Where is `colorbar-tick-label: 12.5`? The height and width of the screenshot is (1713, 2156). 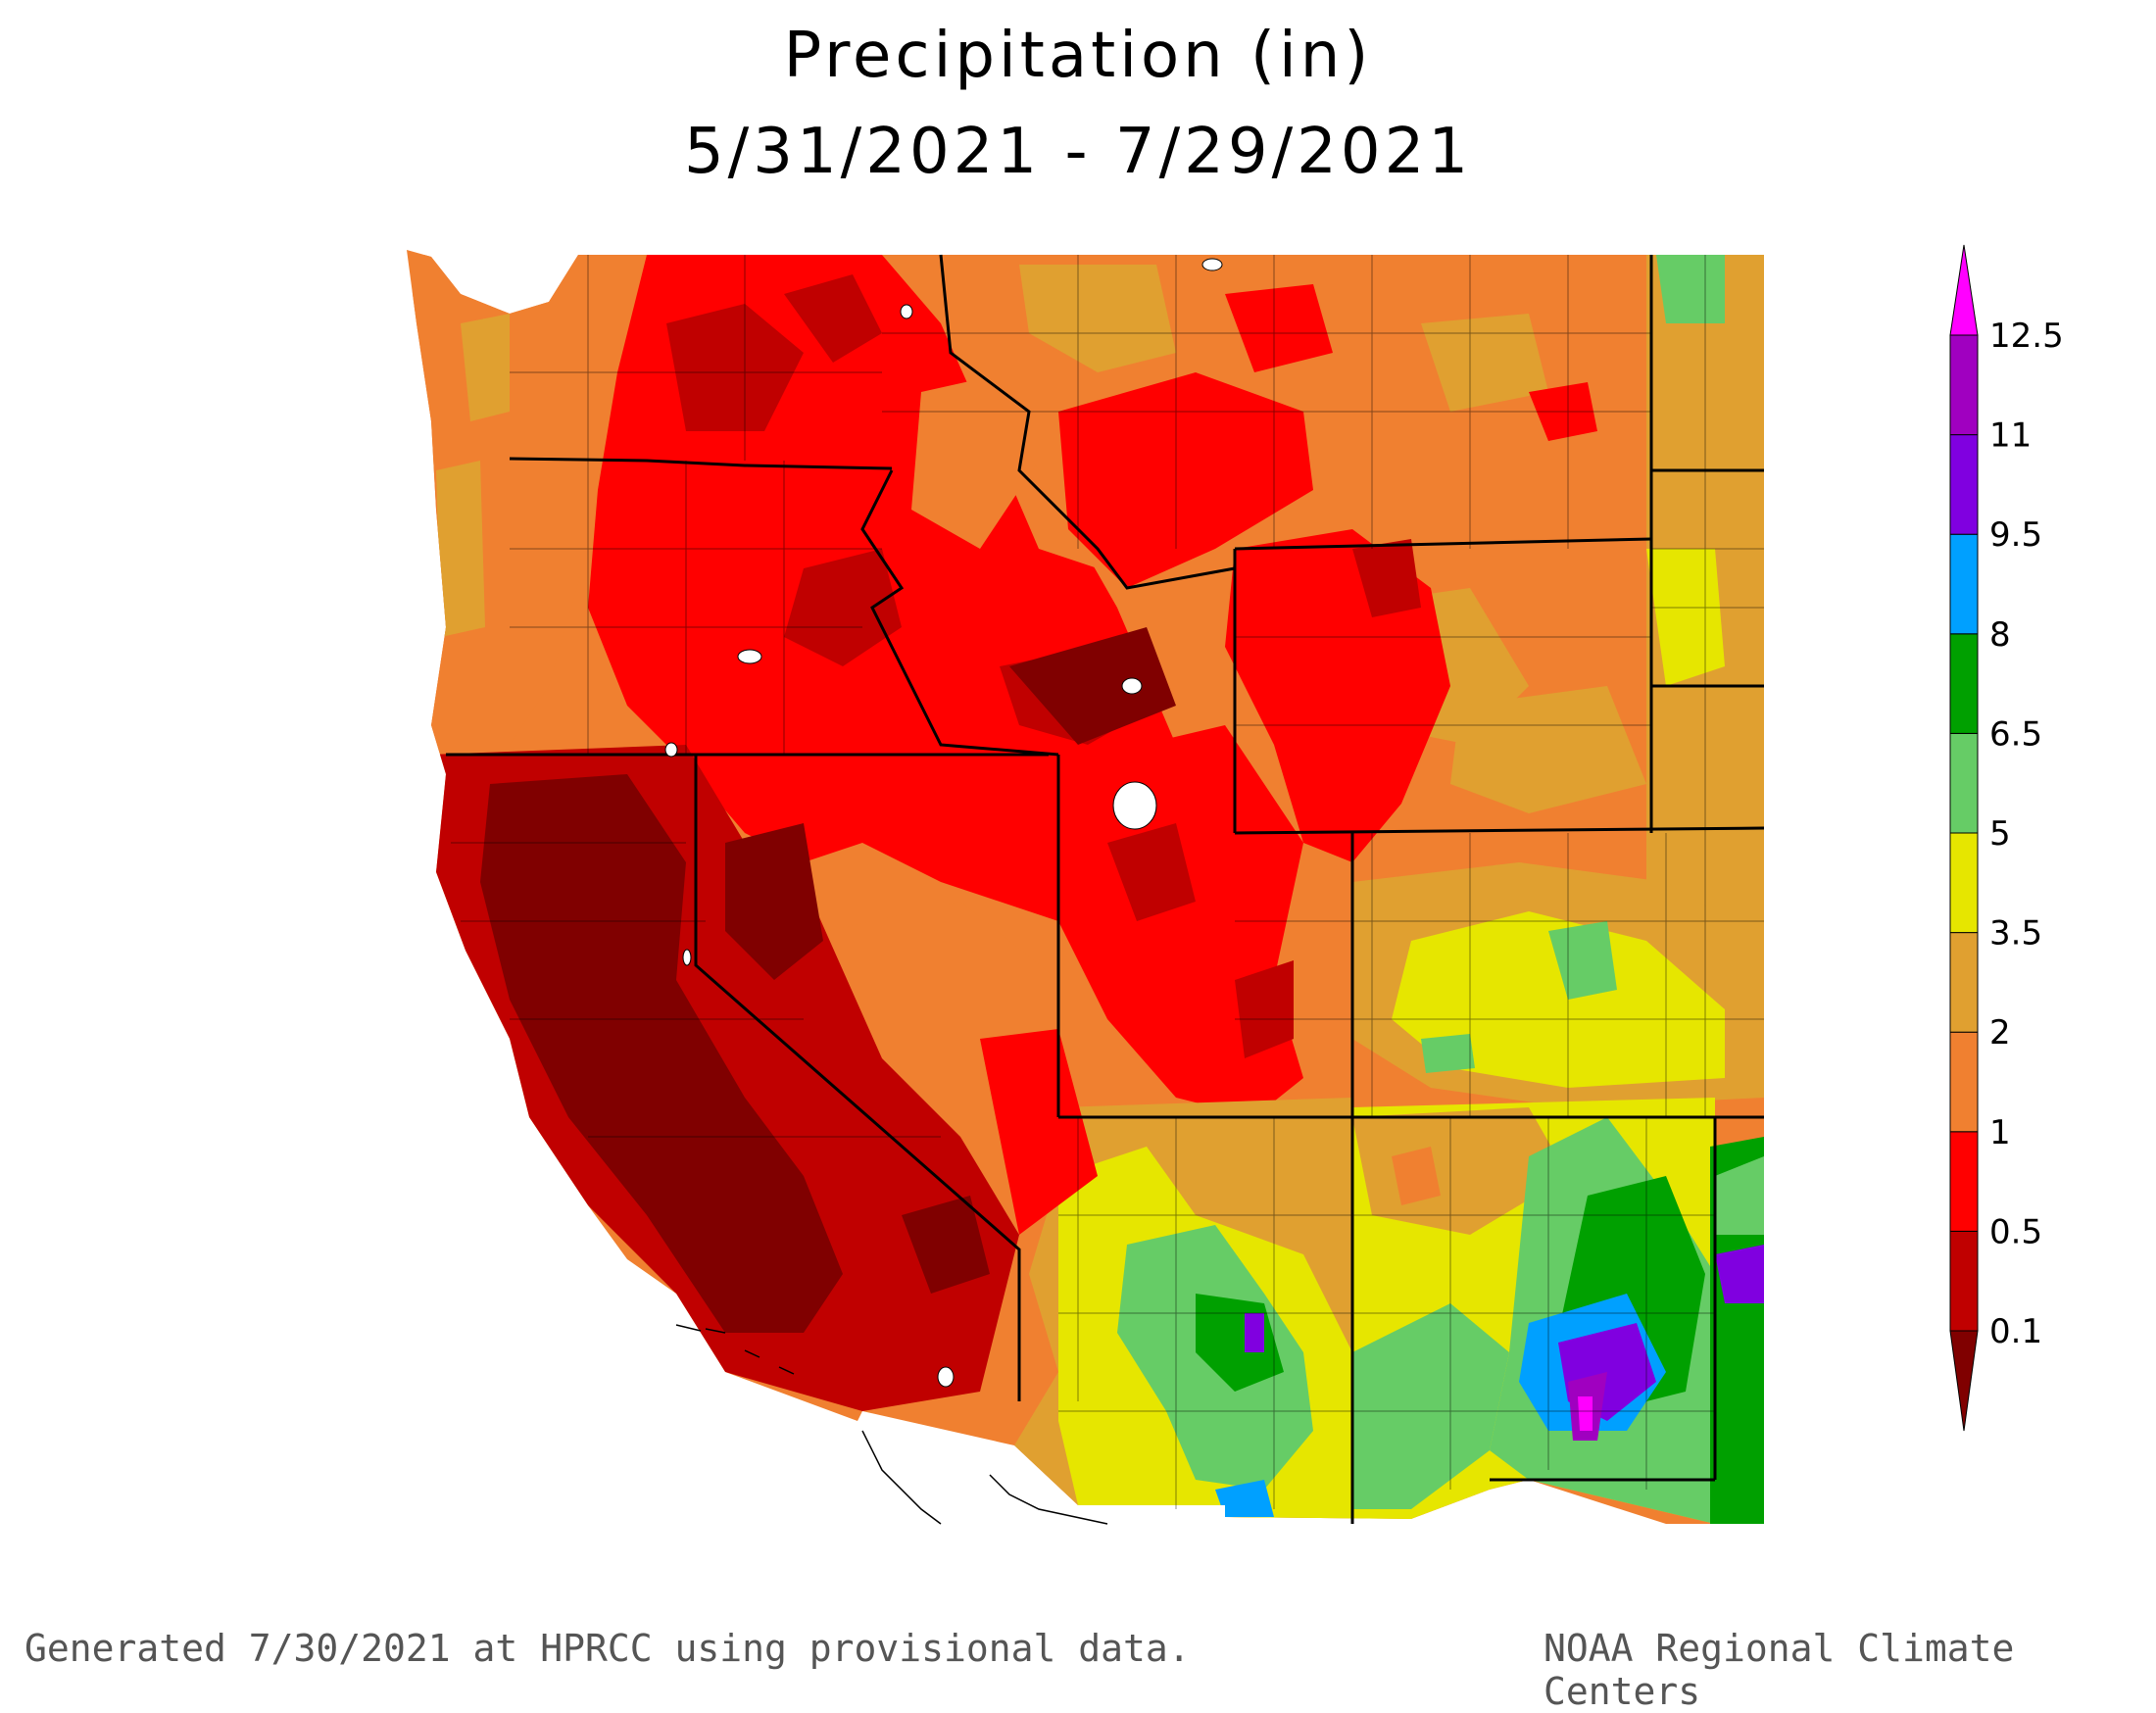 colorbar-tick-label: 12.5 is located at coordinates (2027, 336).